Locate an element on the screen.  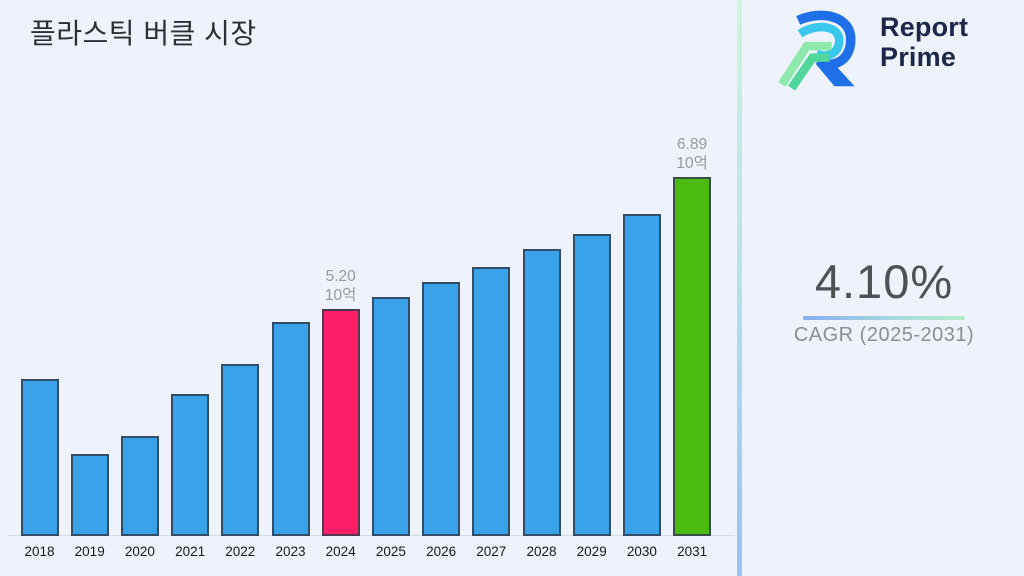
x-tick-2031: 2031 is located at coordinates (692, 551).